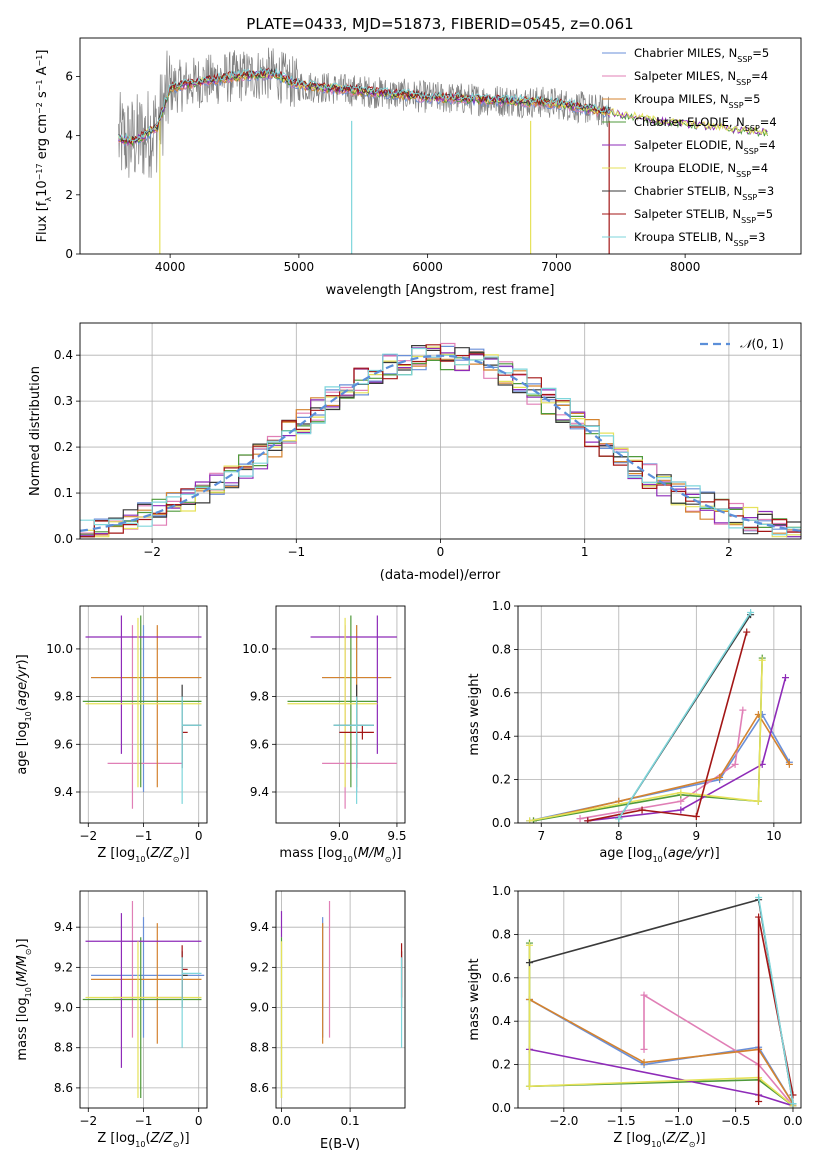 The image size is (819, 1170). Describe the element at coordinates (659, 855) in the screenshot. I see `x-axis-label: age [log10(age/yr)]` at that location.